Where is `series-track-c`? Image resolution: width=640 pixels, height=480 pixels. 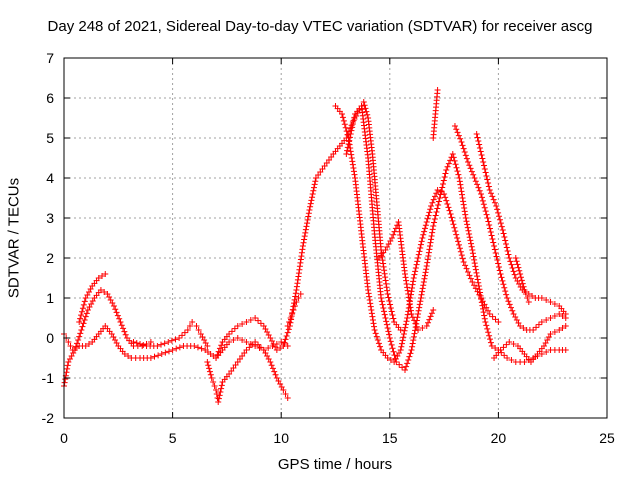
series-track-c is located at coordinates (92, 298).